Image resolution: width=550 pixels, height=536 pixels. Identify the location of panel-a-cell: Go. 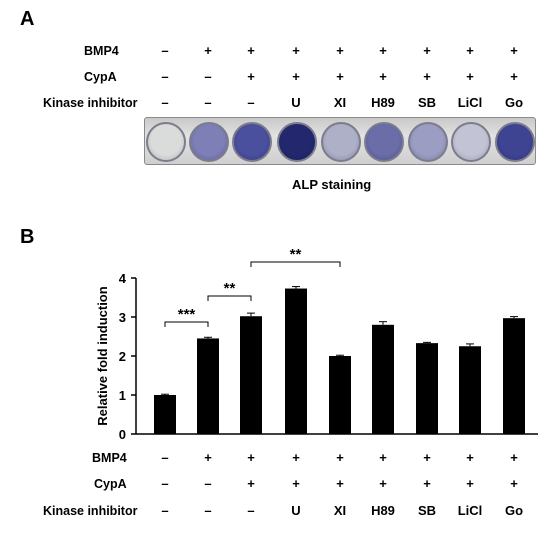
(514, 102).